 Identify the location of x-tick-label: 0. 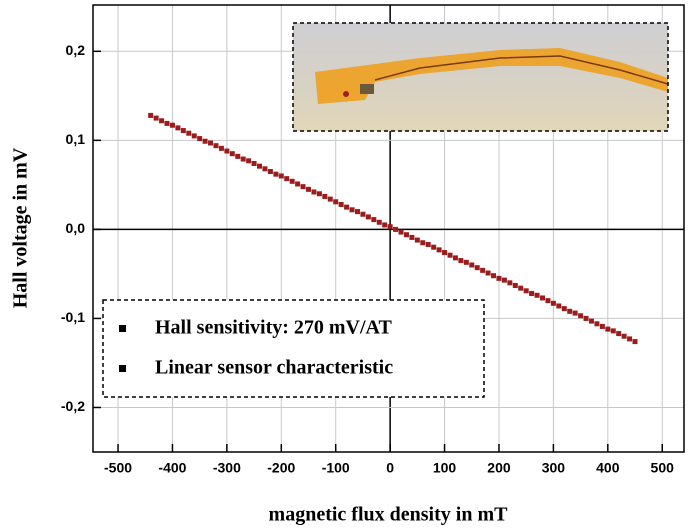
(390, 468).